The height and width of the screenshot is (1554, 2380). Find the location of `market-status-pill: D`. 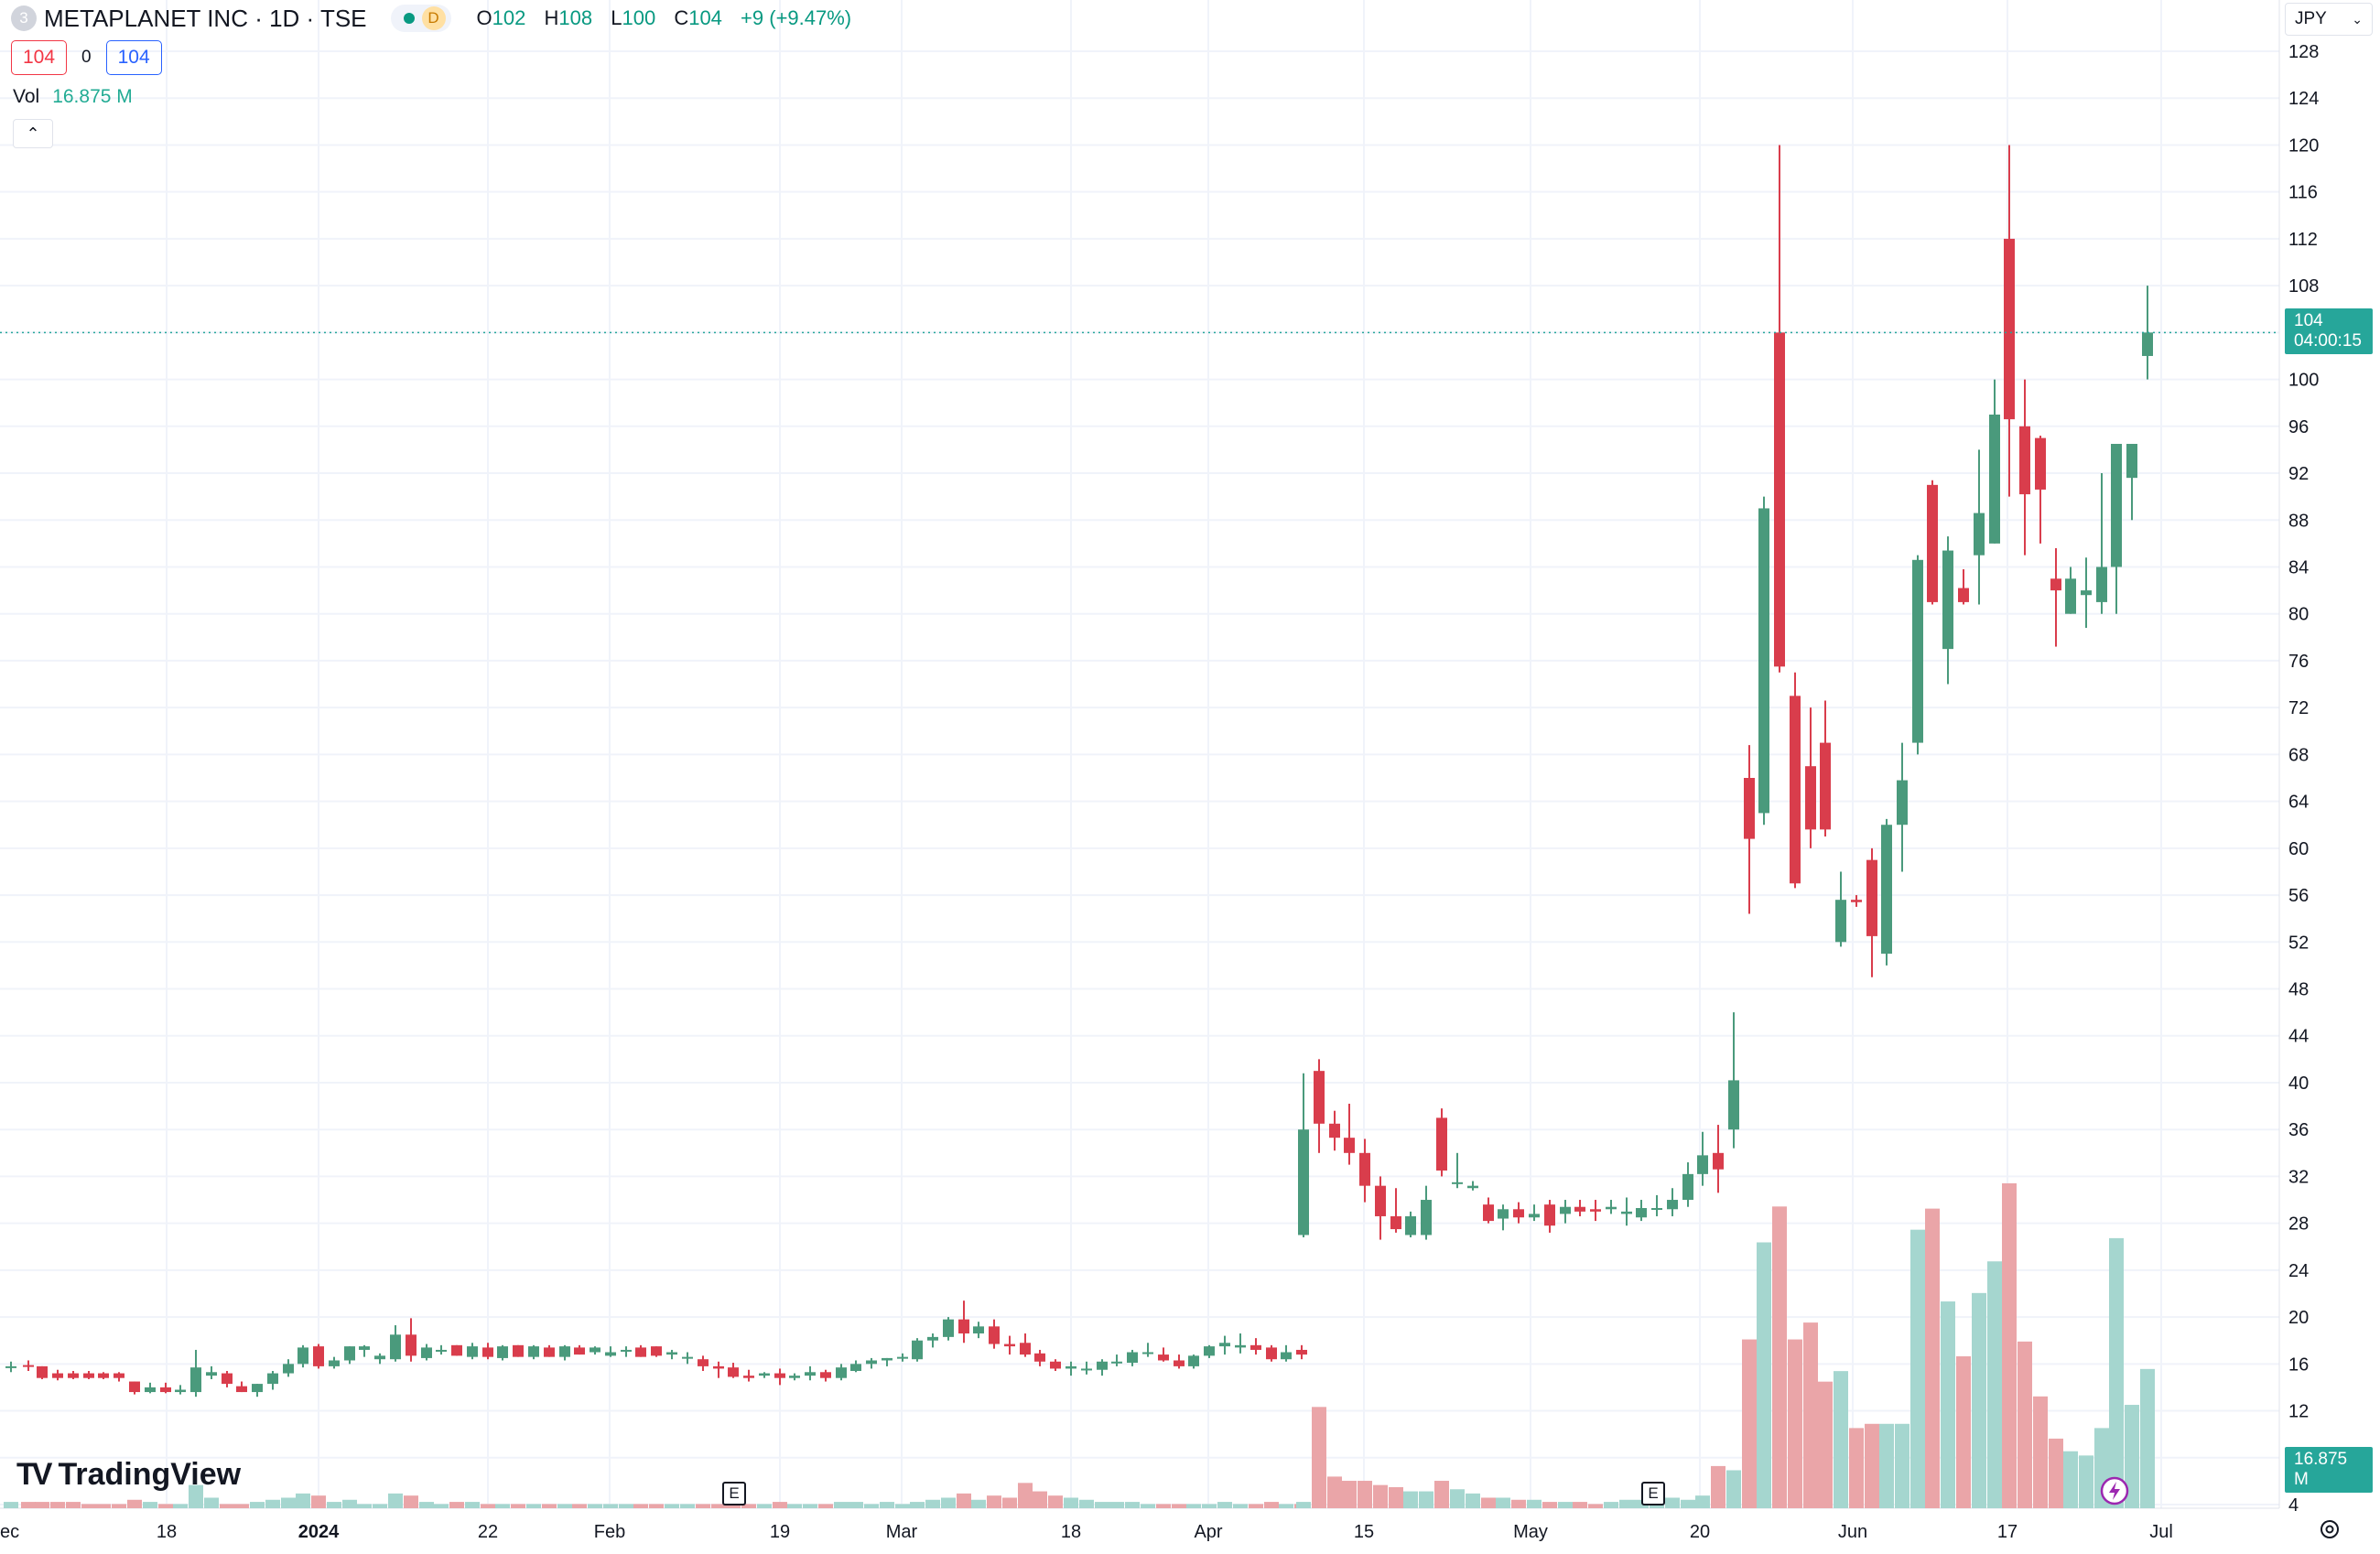

market-status-pill: D is located at coordinates (420, 18).